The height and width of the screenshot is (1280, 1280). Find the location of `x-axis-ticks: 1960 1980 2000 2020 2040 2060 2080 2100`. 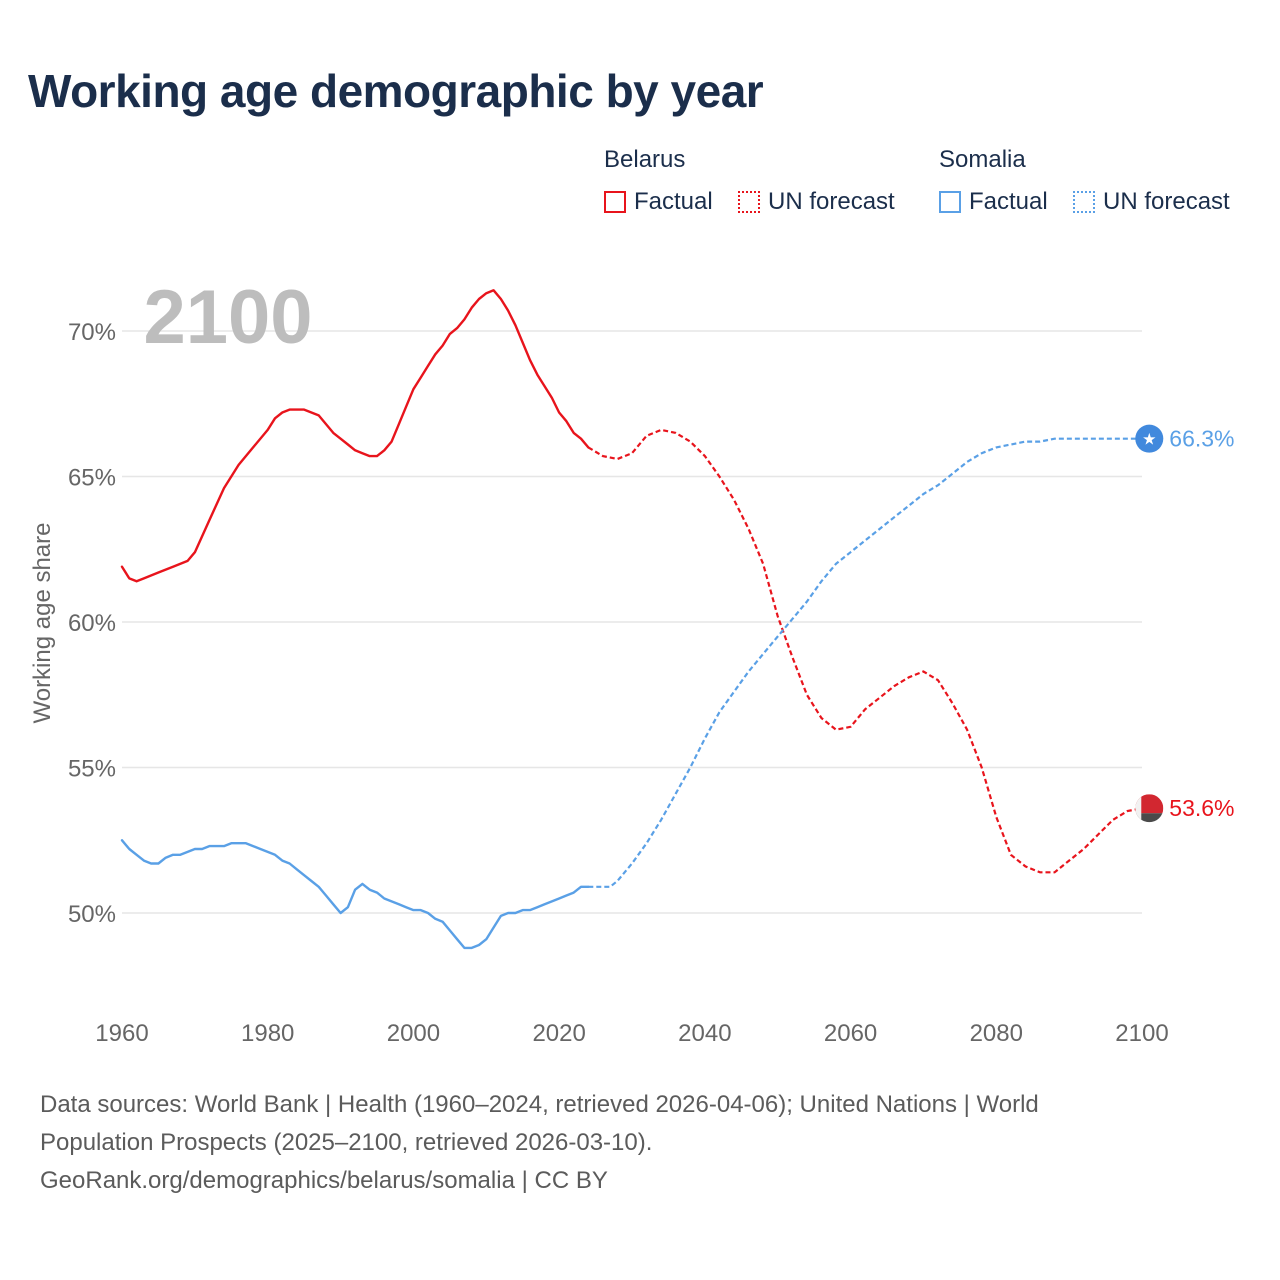

x-axis-ticks: 1960 1980 2000 2020 2040 2060 2080 2100 is located at coordinates (631, 1033).